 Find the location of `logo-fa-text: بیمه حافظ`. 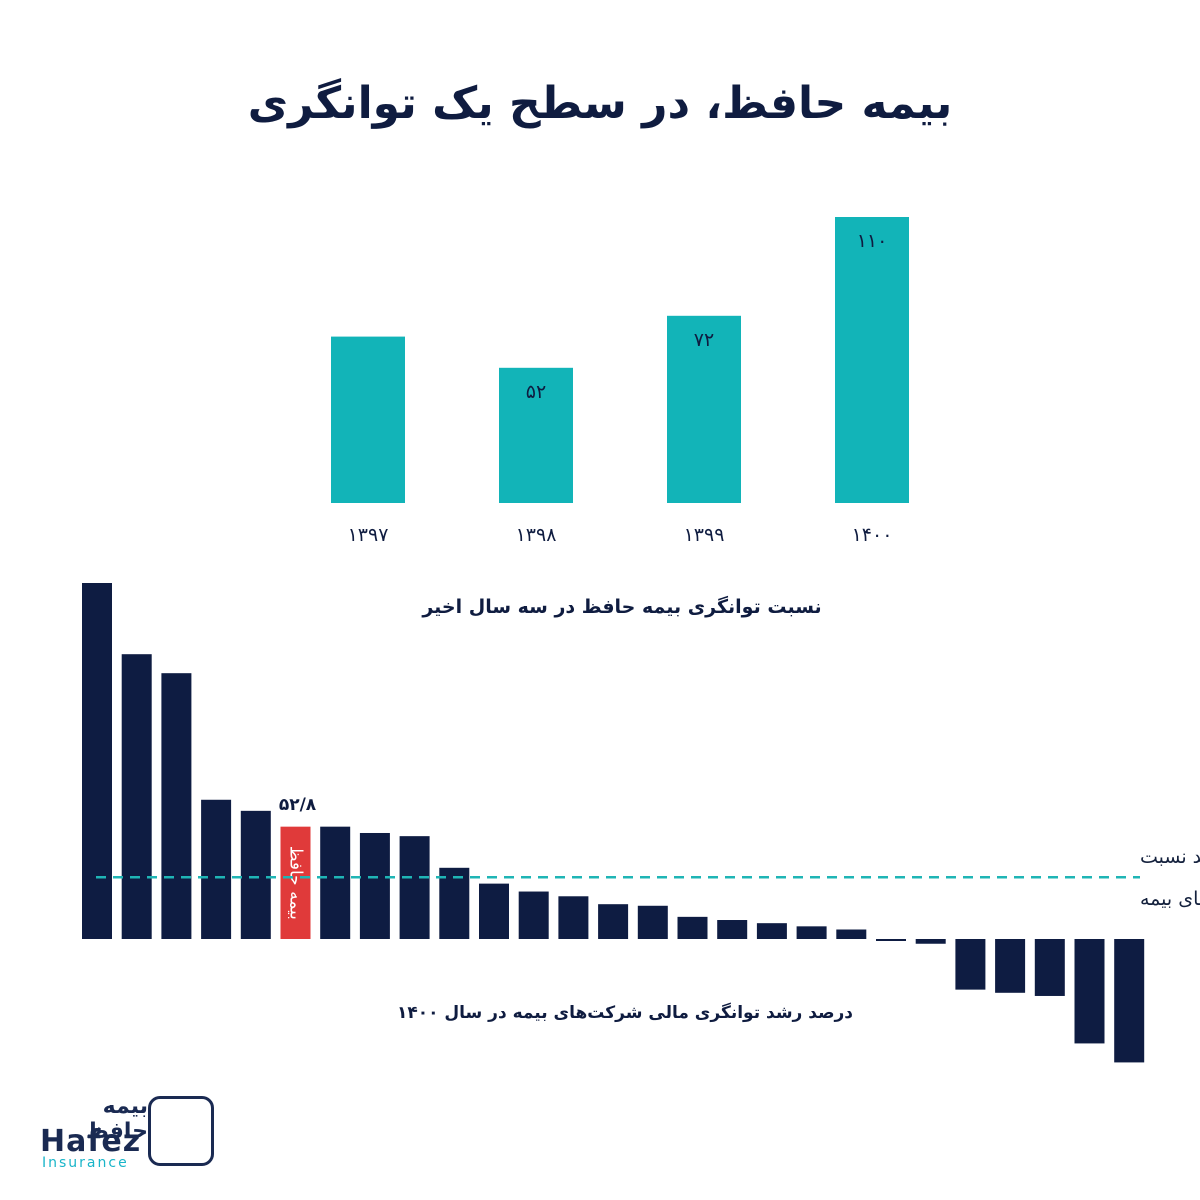

logo-fa-text: بیمه حافظ is located at coordinates (116, 1119).